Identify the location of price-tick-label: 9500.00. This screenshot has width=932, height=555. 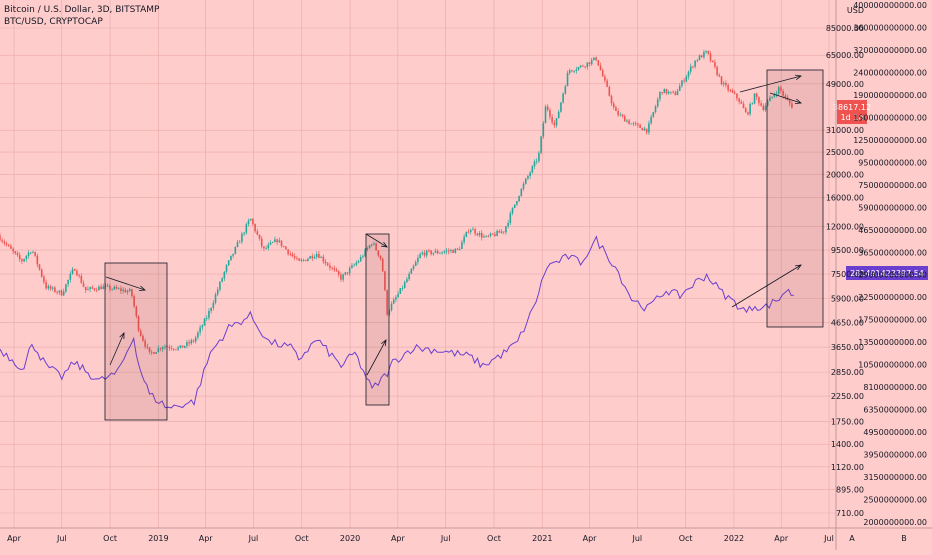
(847, 250).